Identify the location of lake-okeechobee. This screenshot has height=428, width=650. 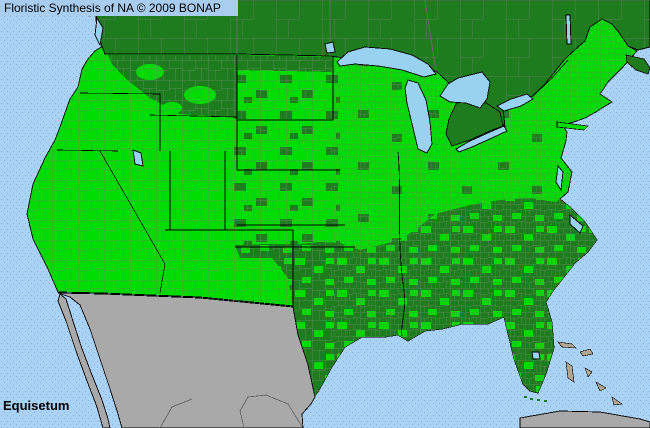
(536, 355).